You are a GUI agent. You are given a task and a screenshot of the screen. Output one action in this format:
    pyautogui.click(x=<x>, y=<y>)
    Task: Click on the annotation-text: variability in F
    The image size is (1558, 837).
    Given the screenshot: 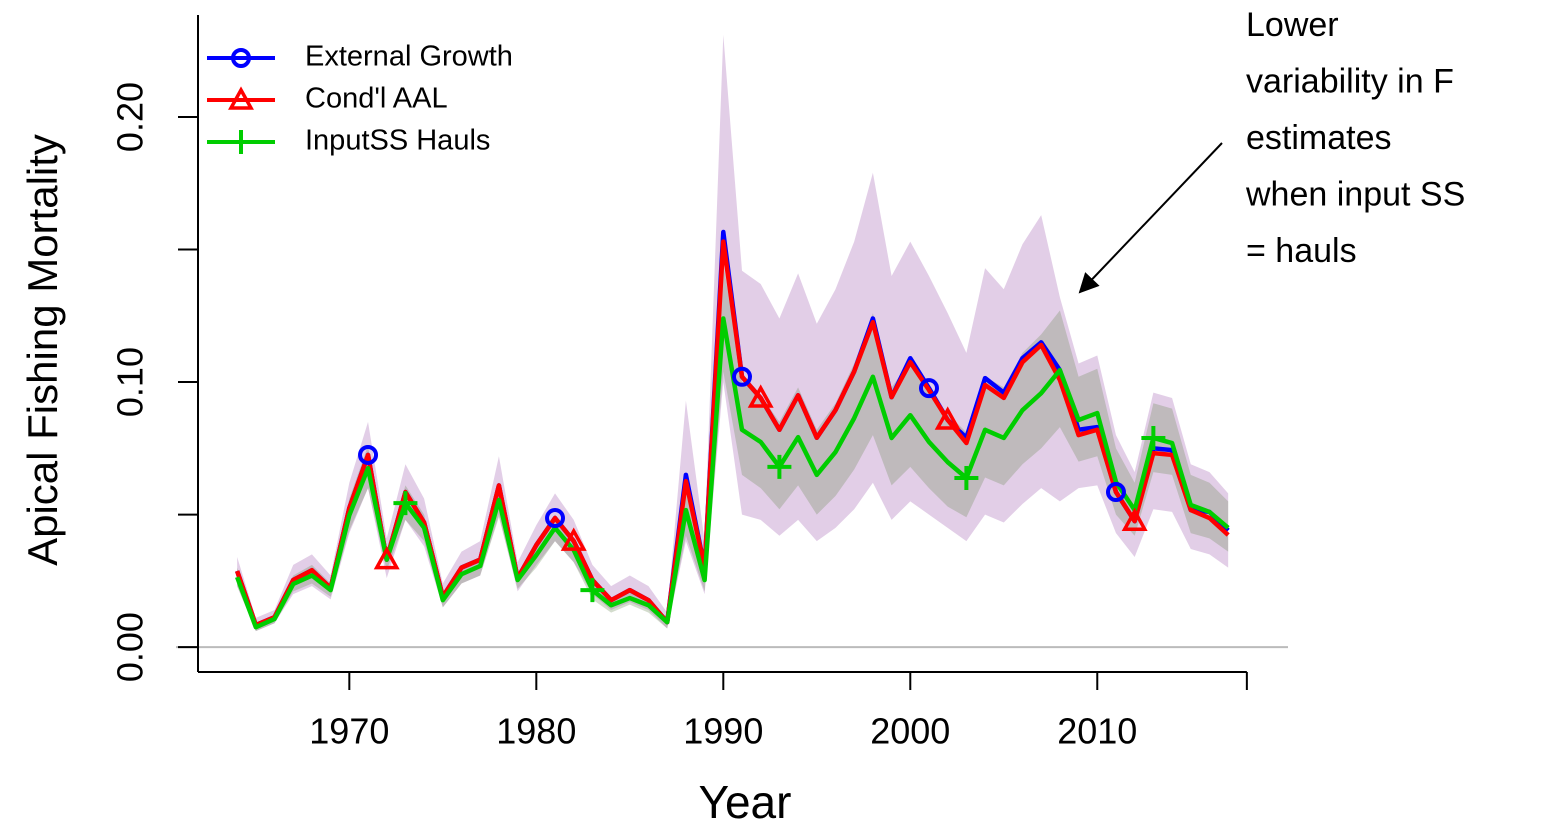 What is the action you would take?
    pyautogui.click(x=1350, y=81)
    